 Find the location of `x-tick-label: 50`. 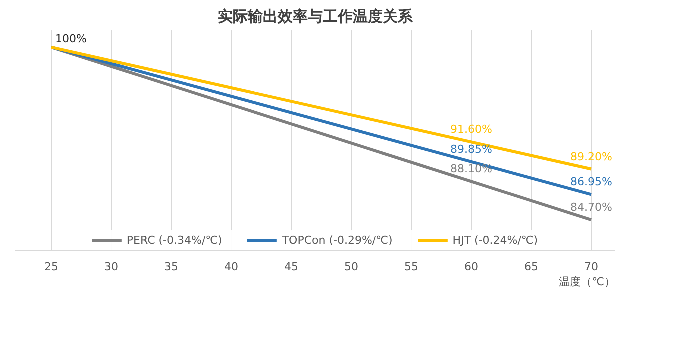

x-tick-label: 50 is located at coordinates (351, 267).